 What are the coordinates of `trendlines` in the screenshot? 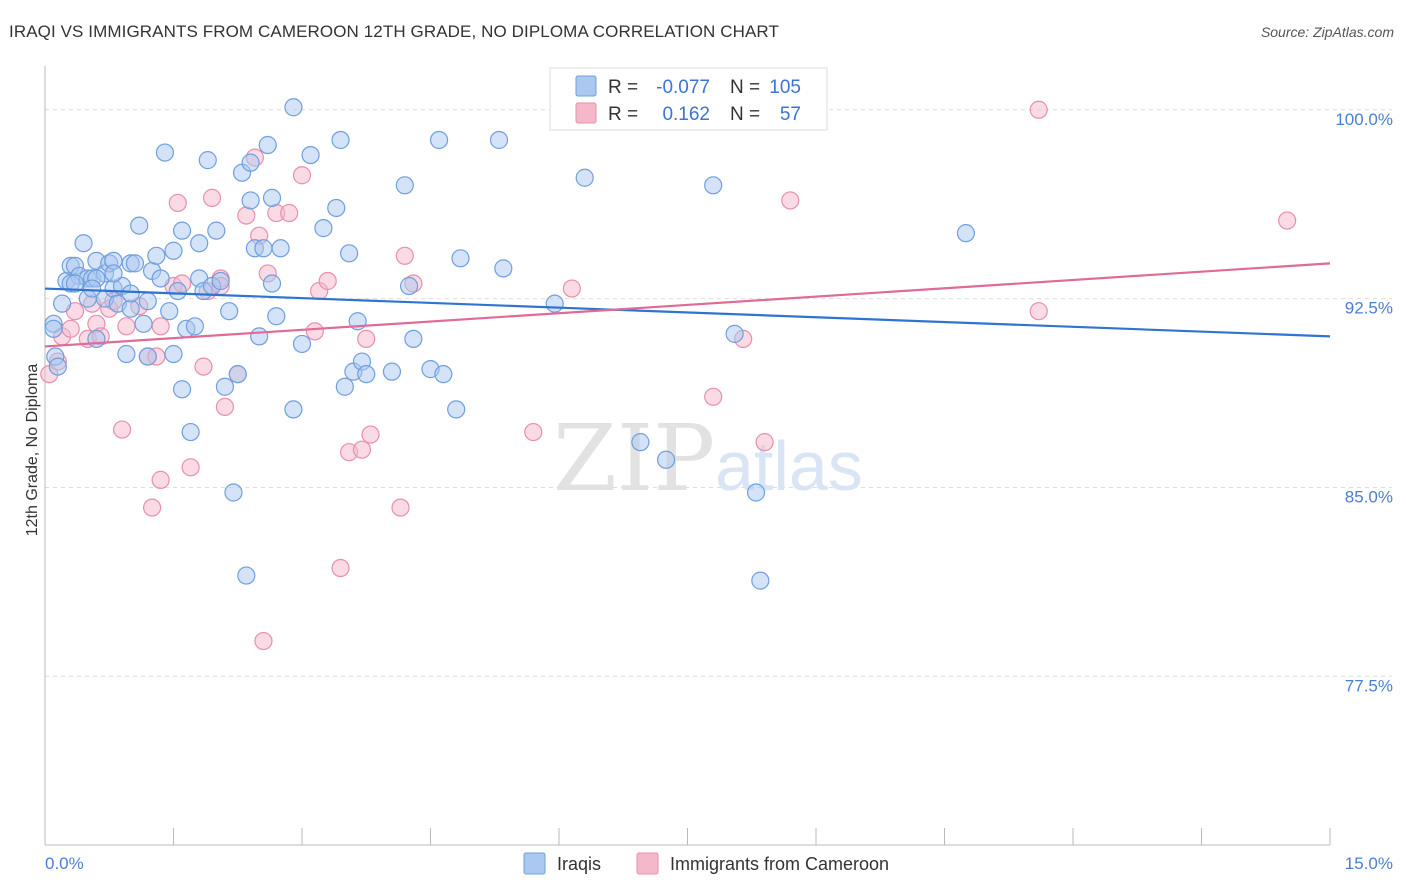 It's located at (687, 305).